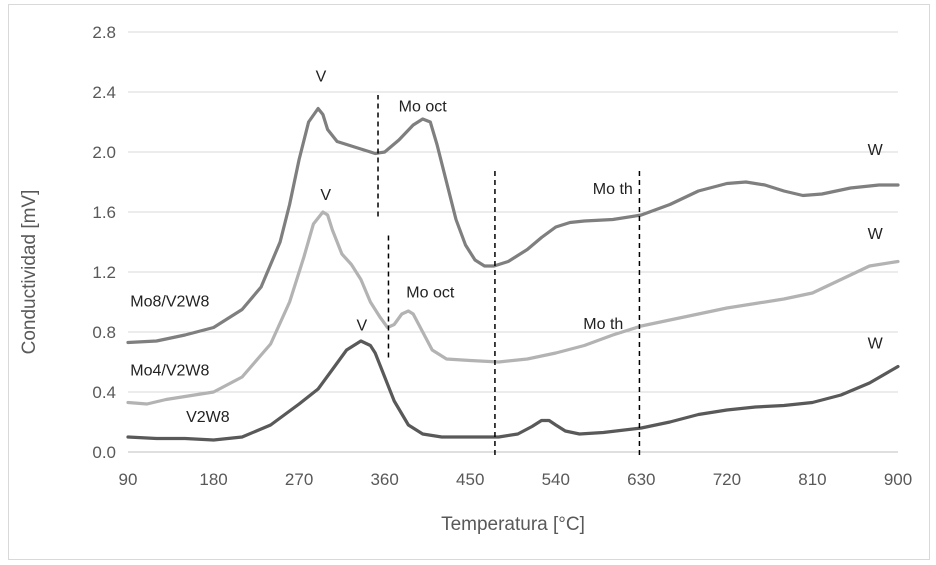 The image size is (936, 565). What do you see at coordinates (727, 479) in the screenshot?
I see `x-tick-label: 720` at bounding box center [727, 479].